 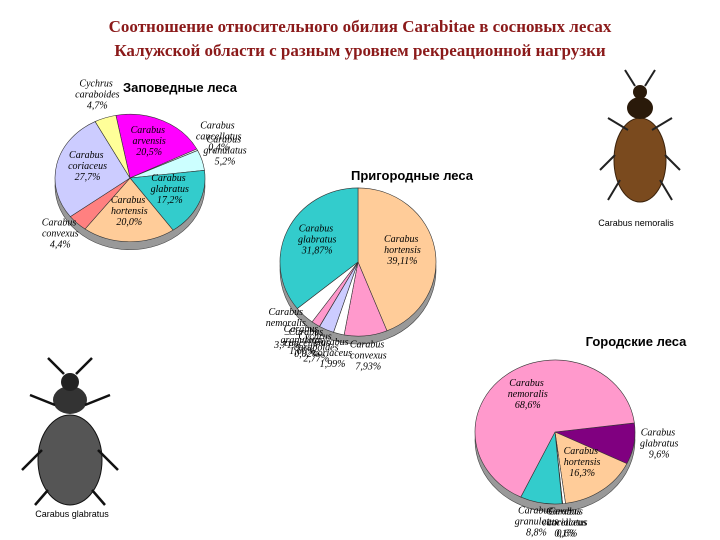 I want to click on slice-label: Carabus cancellatus 0,1%, so click(x=565, y=523).